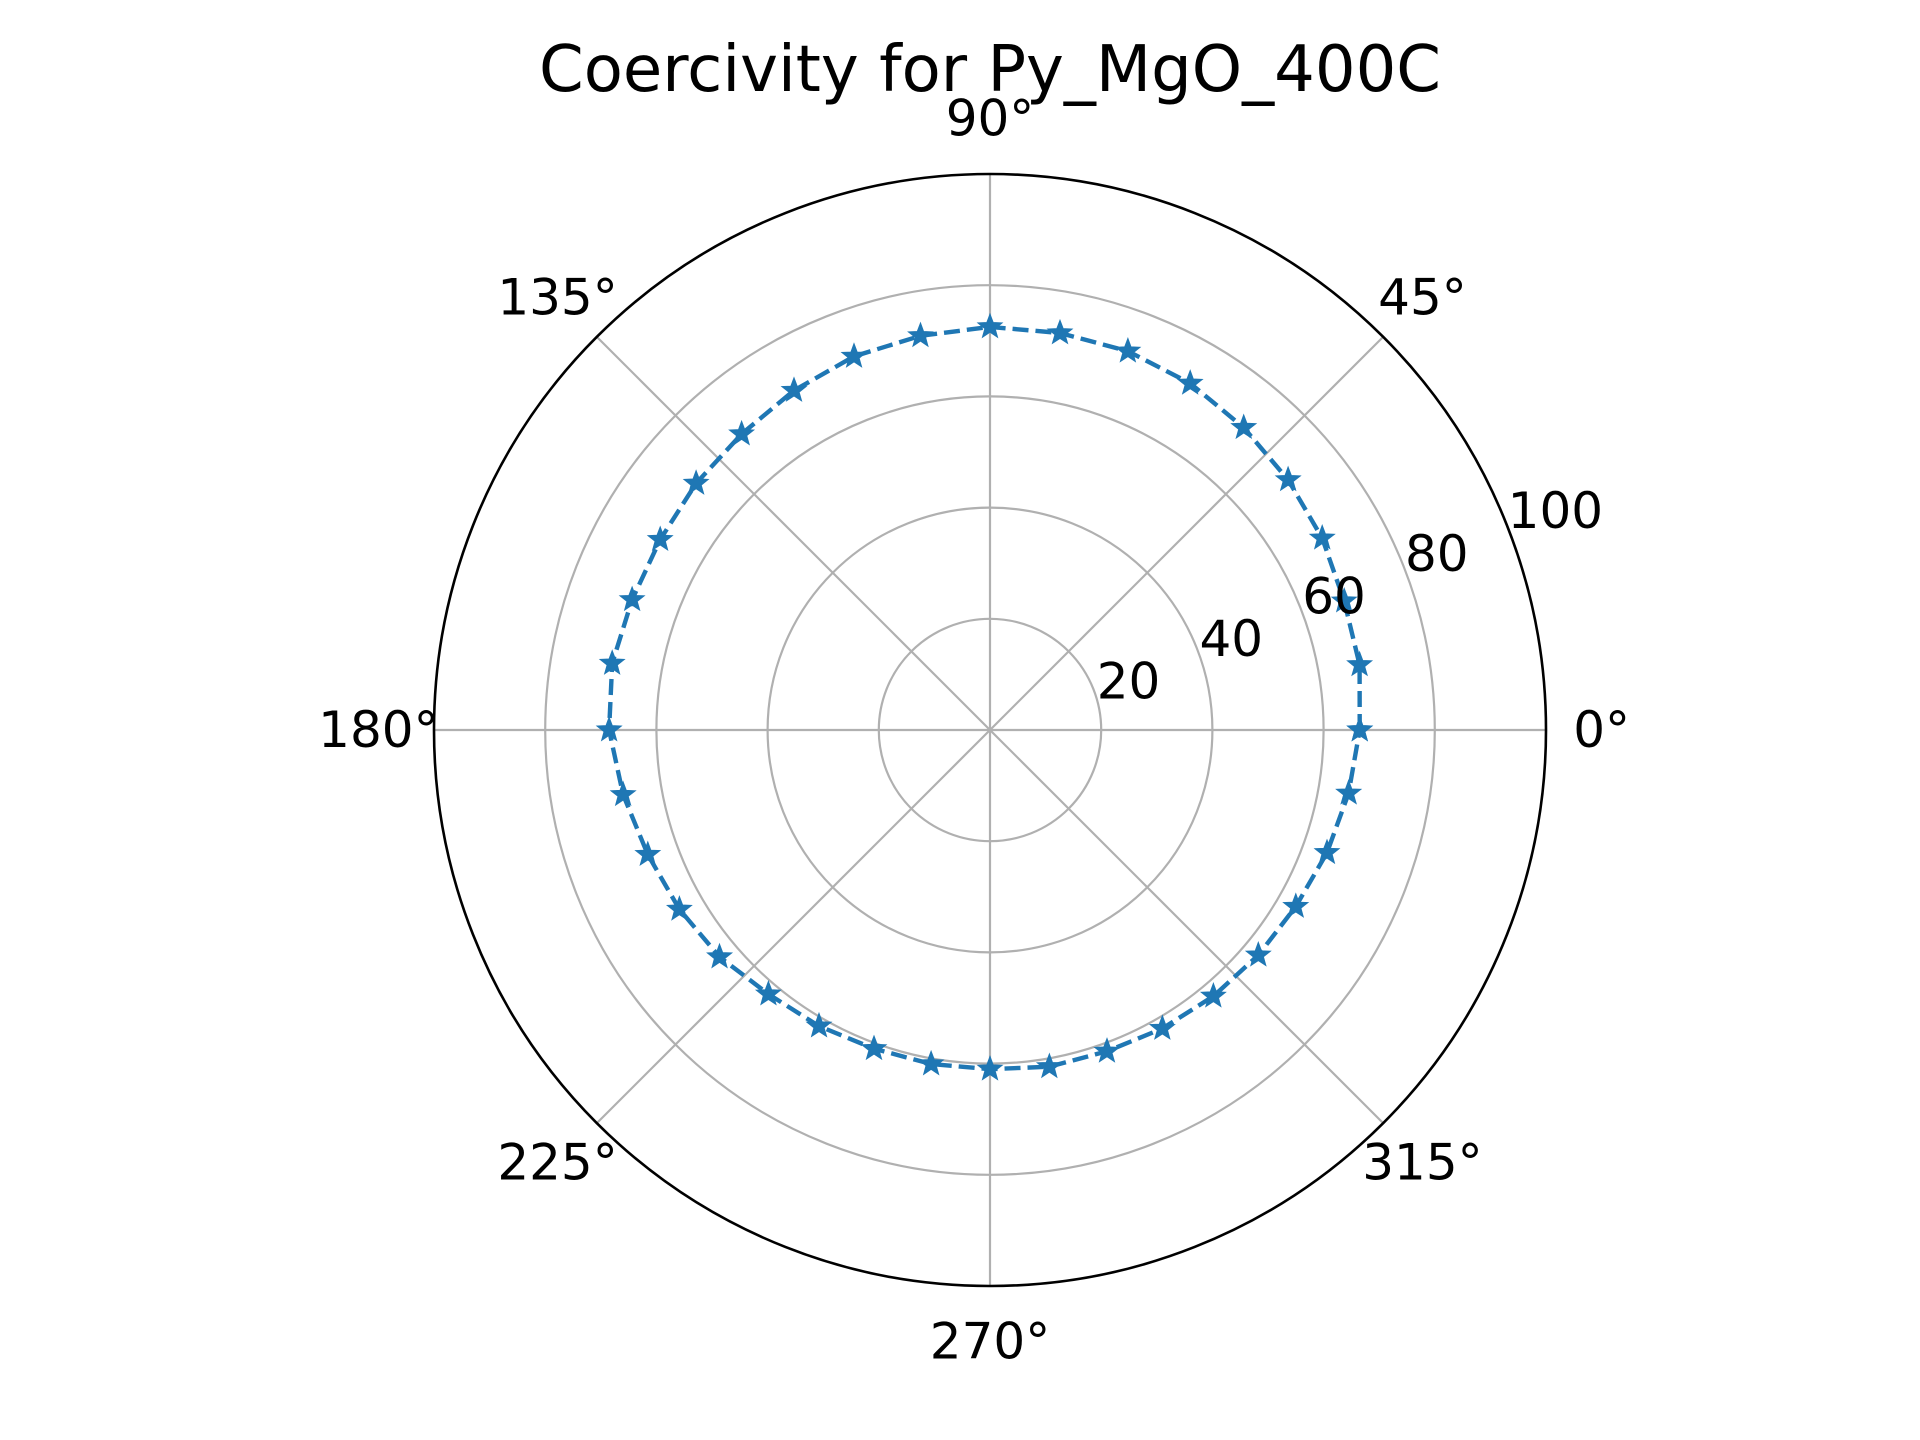 The height and width of the screenshot is (1440, 1920). What do you see at coordinates (1437, 554) in the screenshot?
I see `r-tick-label: 80` at bounding box center [1437, 554].